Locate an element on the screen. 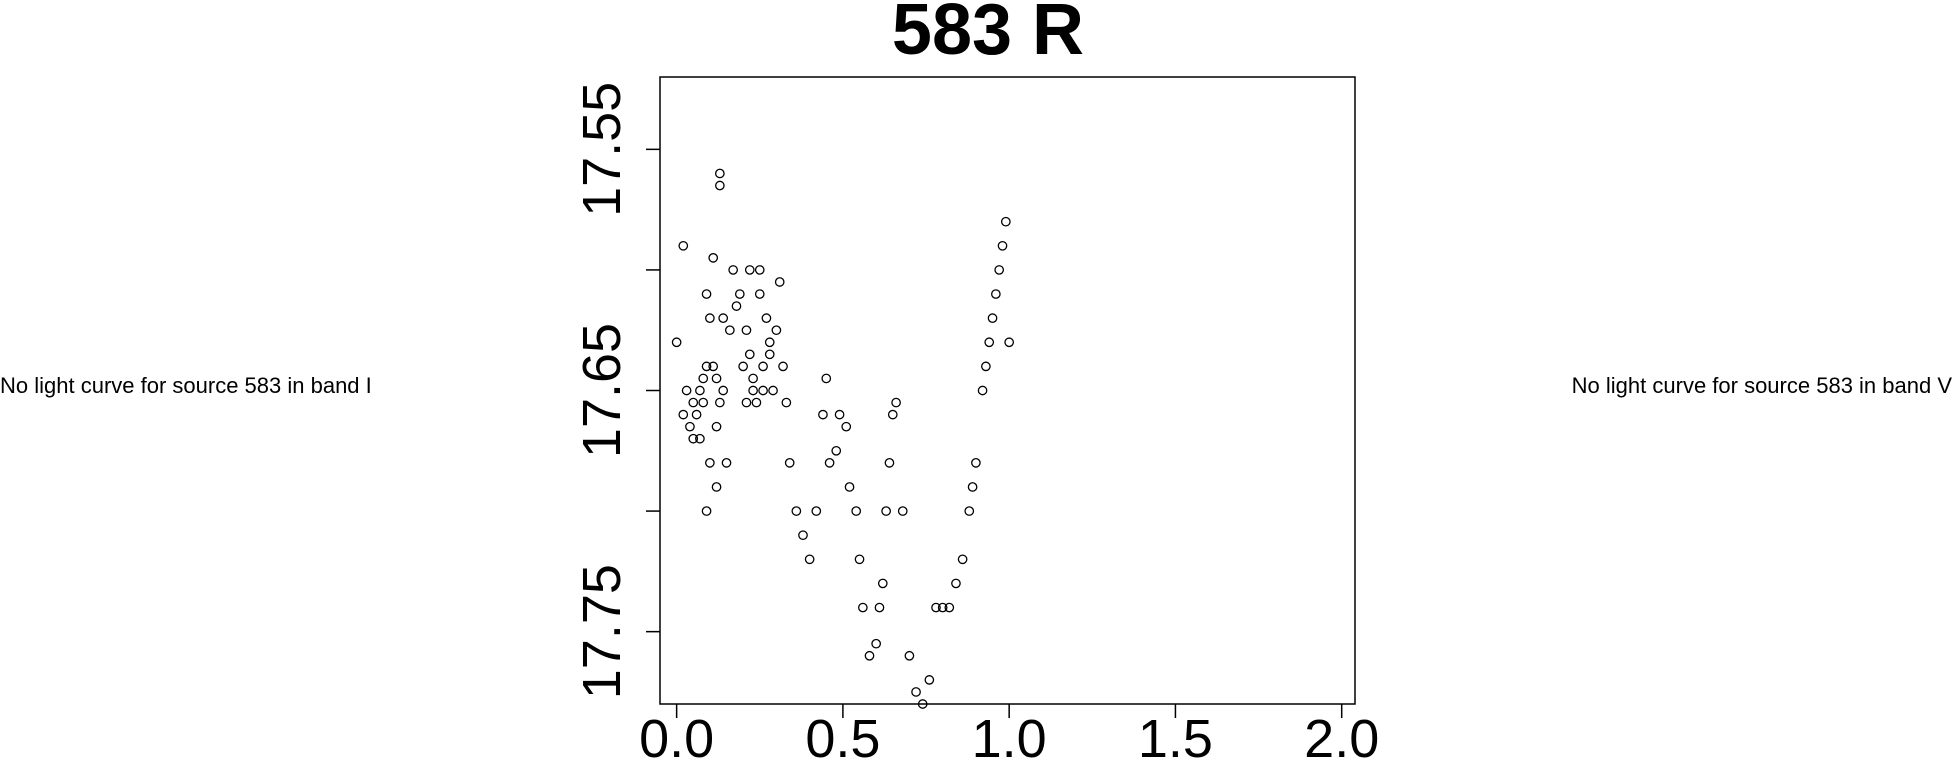 The height and width of the screenshot is (760, 1952). no-light-curve-message-band-i: No light curve for source 583 in band I is located at coordinates (186, 385).